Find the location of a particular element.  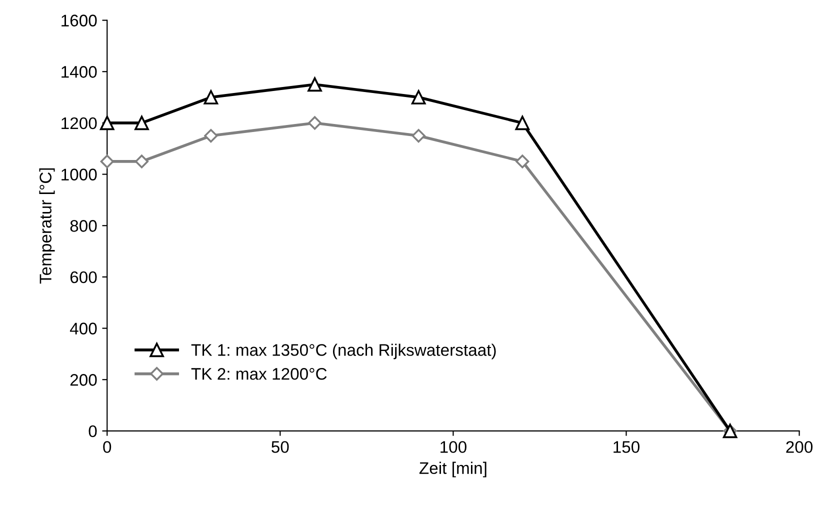

x-tick-label: 150 is located at coordinates (627, 447).